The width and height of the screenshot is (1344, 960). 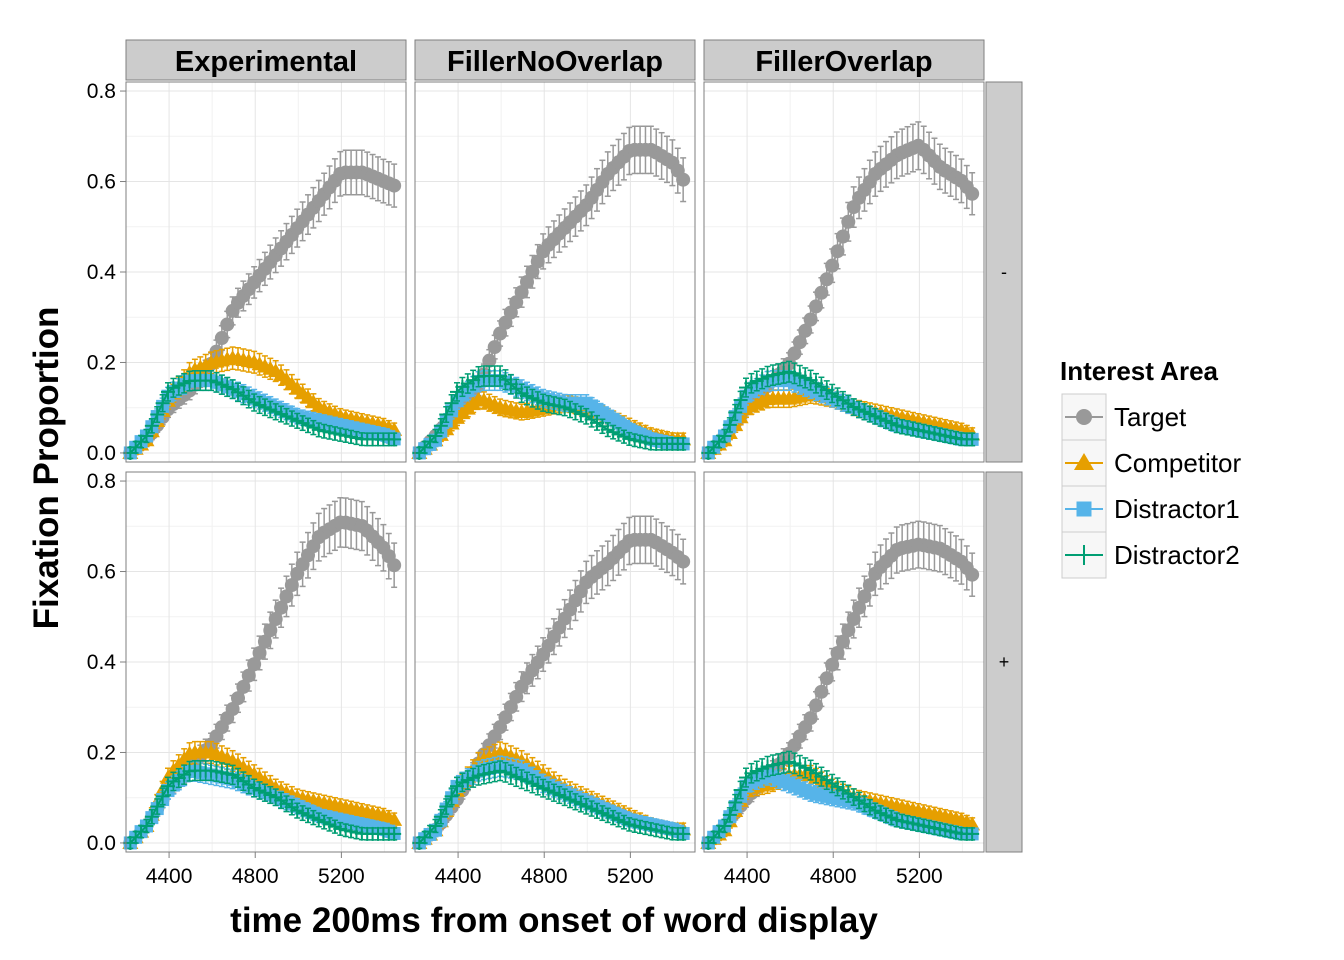 I want to click on row-strip-label: +, so click(x=1004, y=662).